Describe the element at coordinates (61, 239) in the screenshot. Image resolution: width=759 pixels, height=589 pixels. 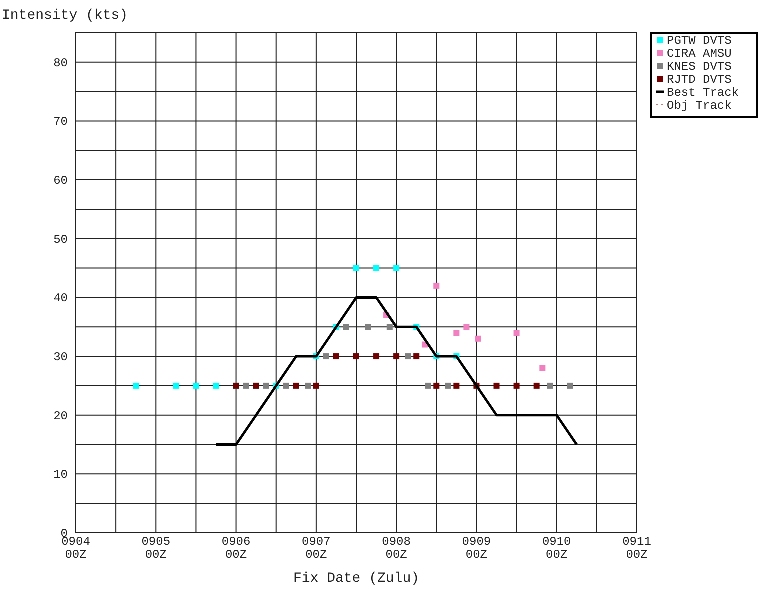
I see `y-tick-label: 50` at that location.